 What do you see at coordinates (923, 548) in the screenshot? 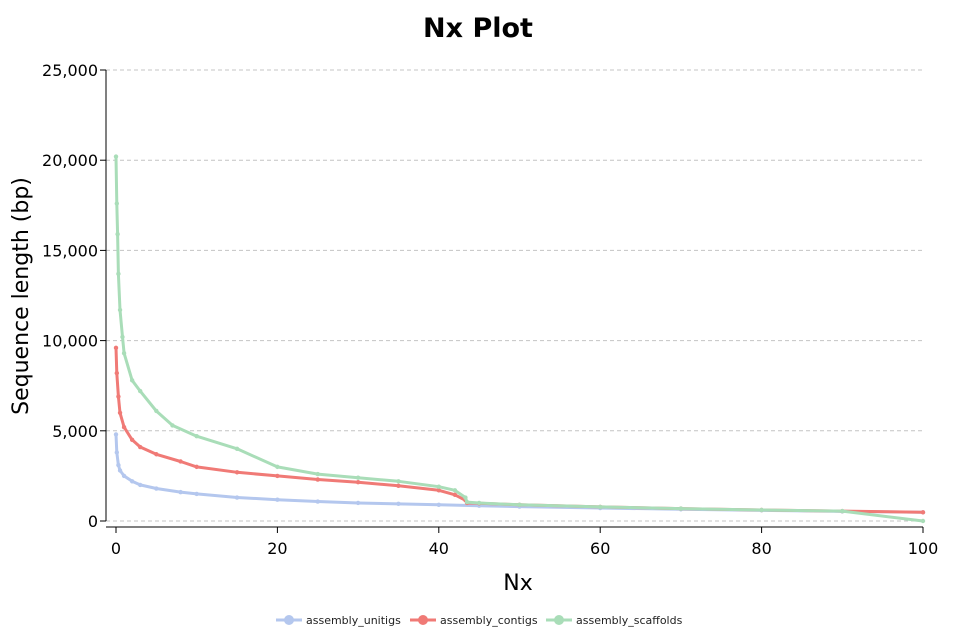
I see `x-tick-label: 100` at bounding box center [923, 548].